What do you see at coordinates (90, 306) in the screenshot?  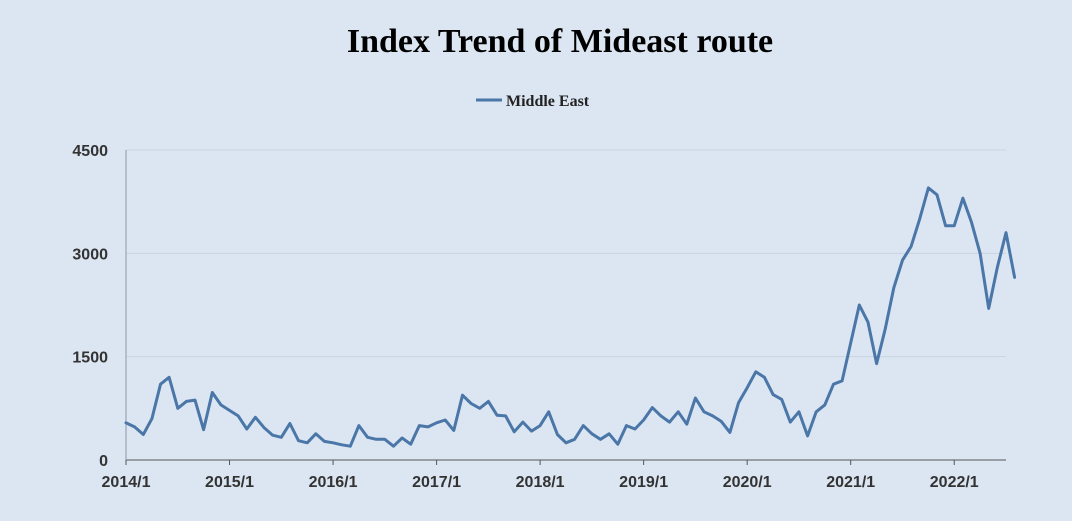 I see `y-axis-ticks: 0 1500 3000 4500` at bounding box center [90, 306].